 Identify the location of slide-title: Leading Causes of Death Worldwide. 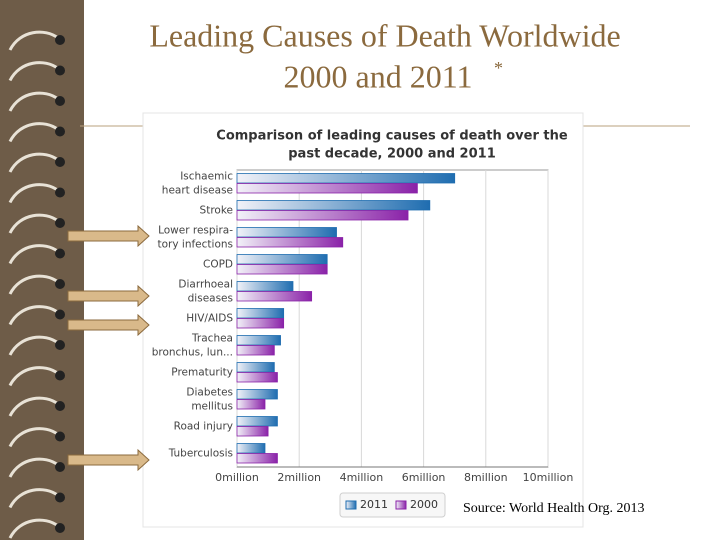
(384, 35).